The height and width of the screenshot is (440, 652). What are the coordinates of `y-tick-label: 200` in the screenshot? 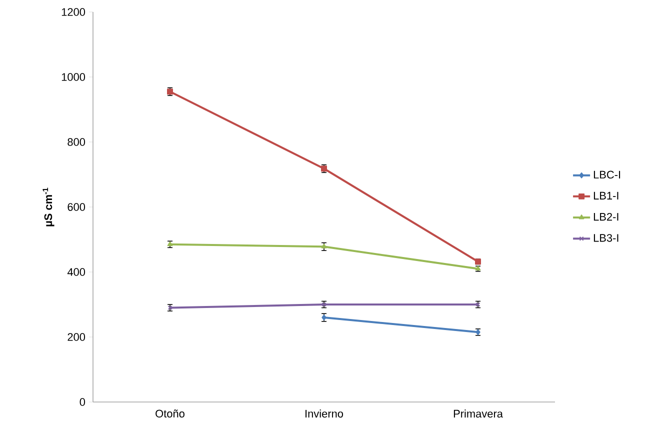 It's located at (77, 337).